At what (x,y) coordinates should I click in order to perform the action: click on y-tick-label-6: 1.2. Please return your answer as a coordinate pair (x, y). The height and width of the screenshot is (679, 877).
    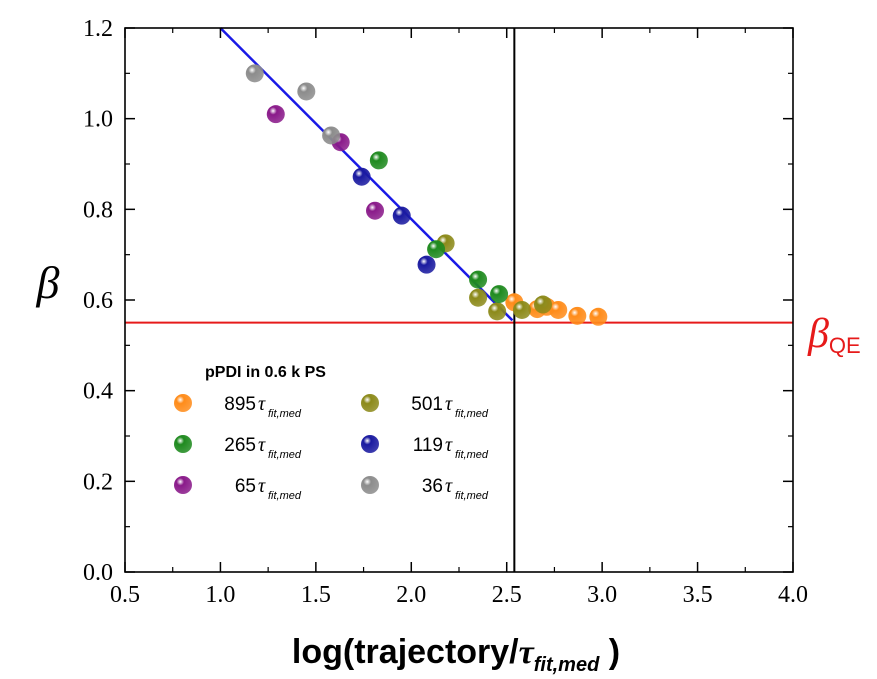
    Looking at the image, I should click on (98, 29).